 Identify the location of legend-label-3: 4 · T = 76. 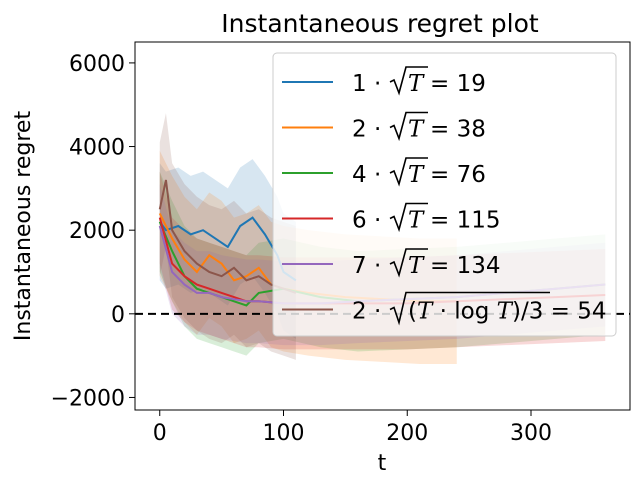
(419, 172).